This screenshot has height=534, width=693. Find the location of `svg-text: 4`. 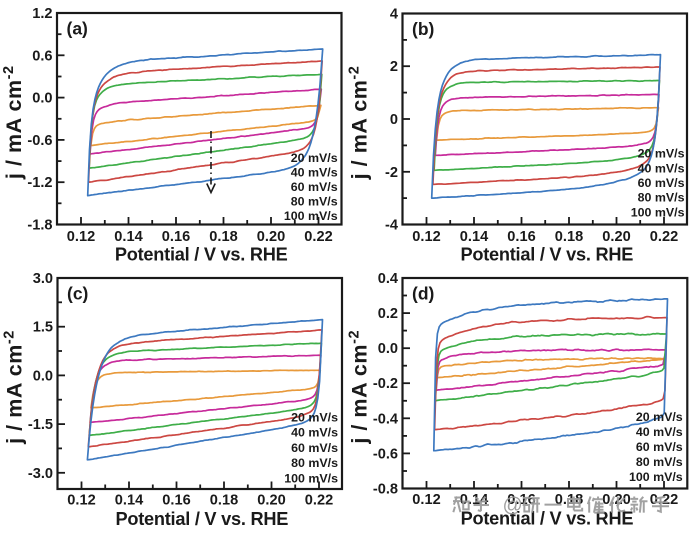

svg-text: 4 is located at coordinates (394, 15).